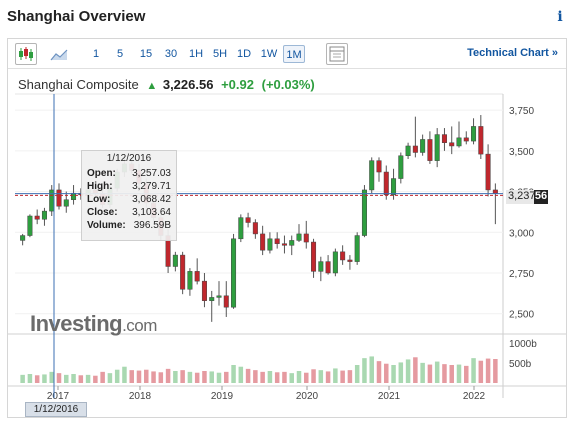 Image resolution: width=575 pixels, height=421 pixels. I want to click on range-15: 15, so click(146, 54).